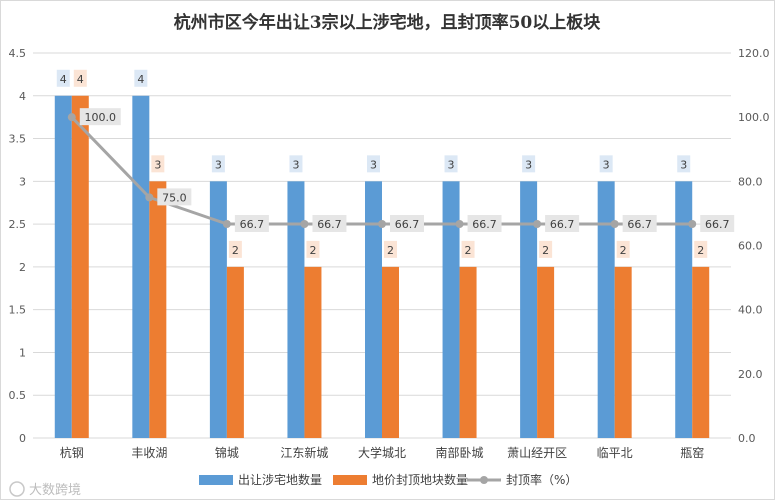  I want to click on bar-group: 43, so click(149, 254).